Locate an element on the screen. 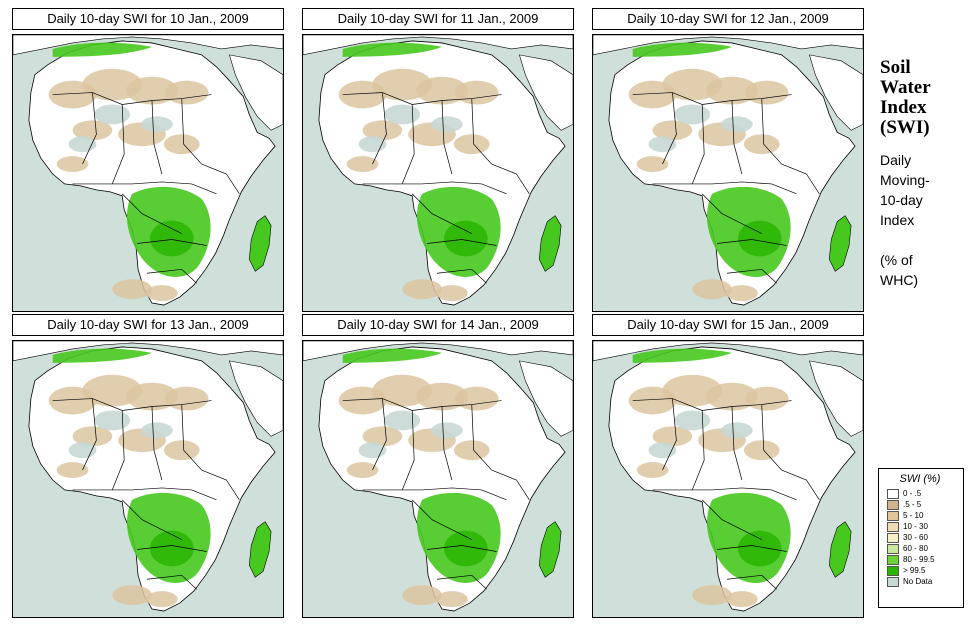 This screenshot has height=626, width=968. legend-label: .5 - 5 is located at coordinates (912, 504).